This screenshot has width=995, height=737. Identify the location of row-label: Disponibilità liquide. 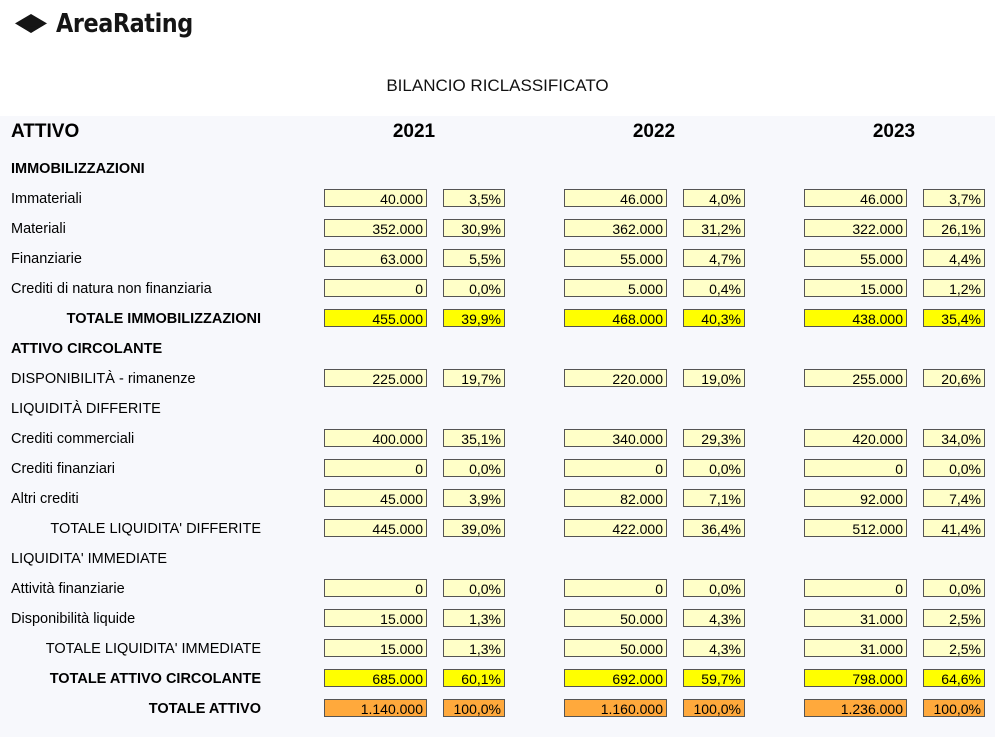
(73, 619).